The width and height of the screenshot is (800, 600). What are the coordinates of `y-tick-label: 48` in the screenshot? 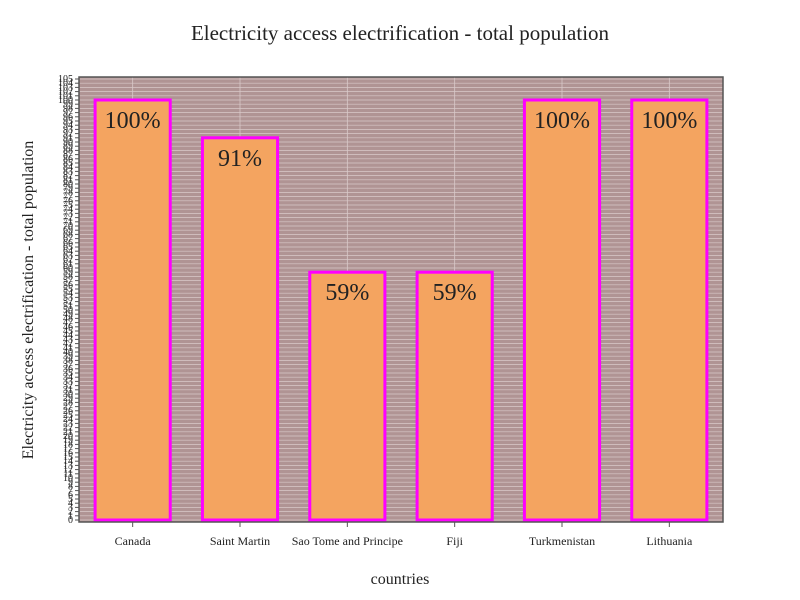 It's located at (68, 318).